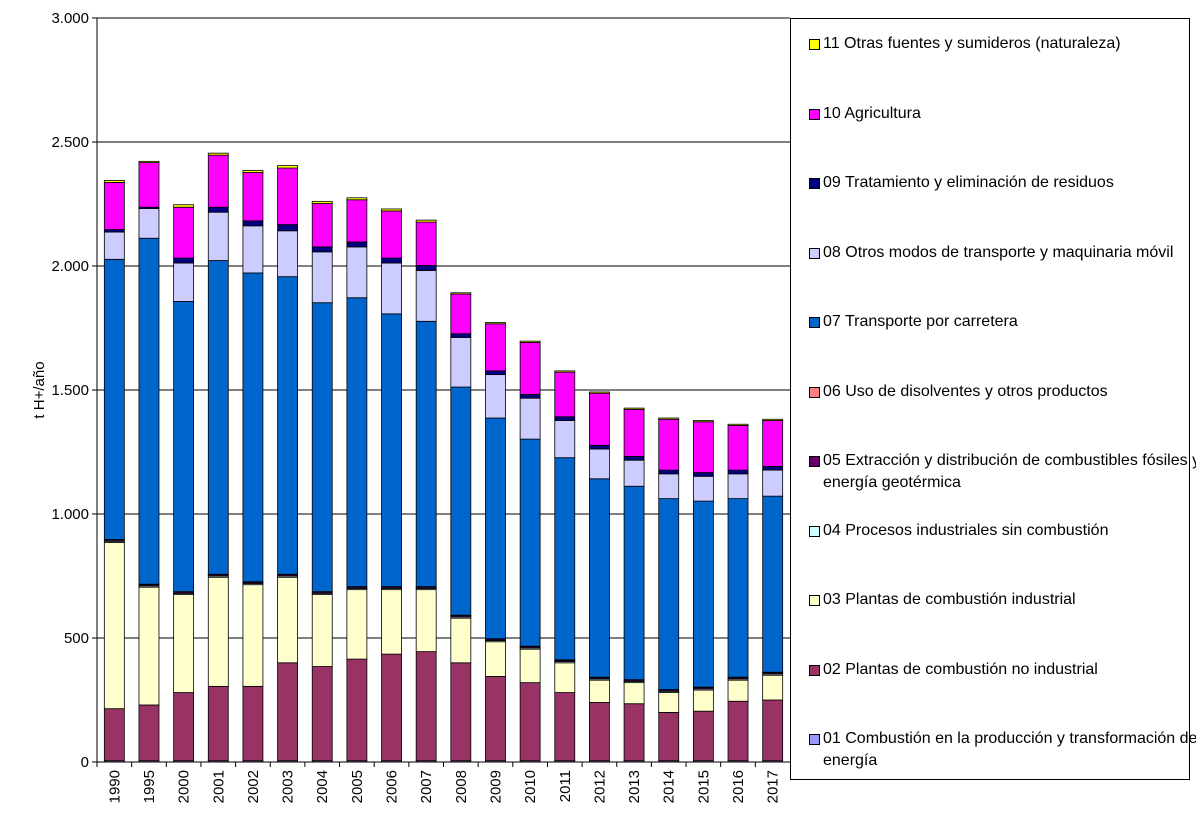  I want to click on legend-label: 04 Procesos industriales sin combustión, so click(966, 530).